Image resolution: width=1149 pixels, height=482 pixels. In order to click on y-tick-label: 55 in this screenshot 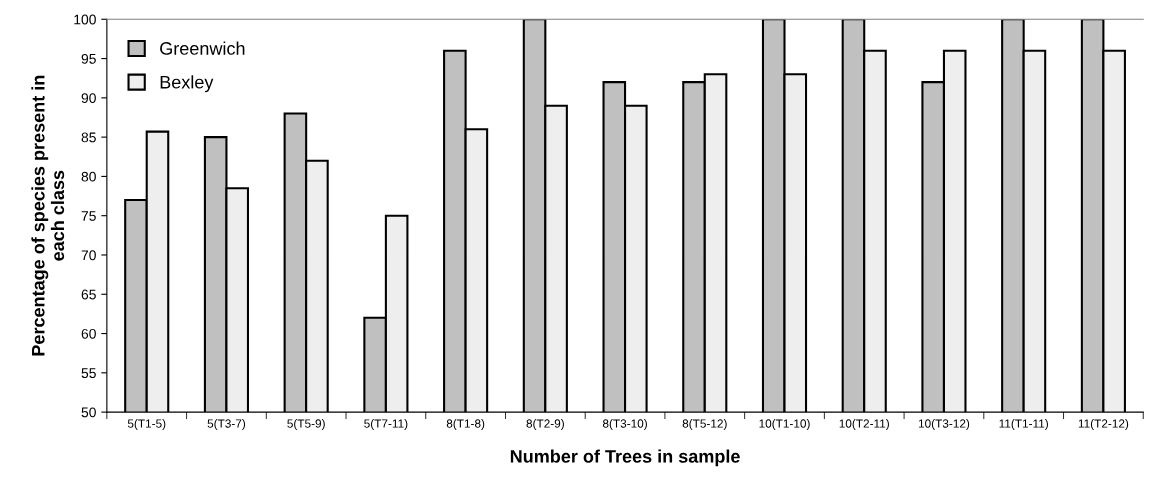, I will do `click(88, 373)`.